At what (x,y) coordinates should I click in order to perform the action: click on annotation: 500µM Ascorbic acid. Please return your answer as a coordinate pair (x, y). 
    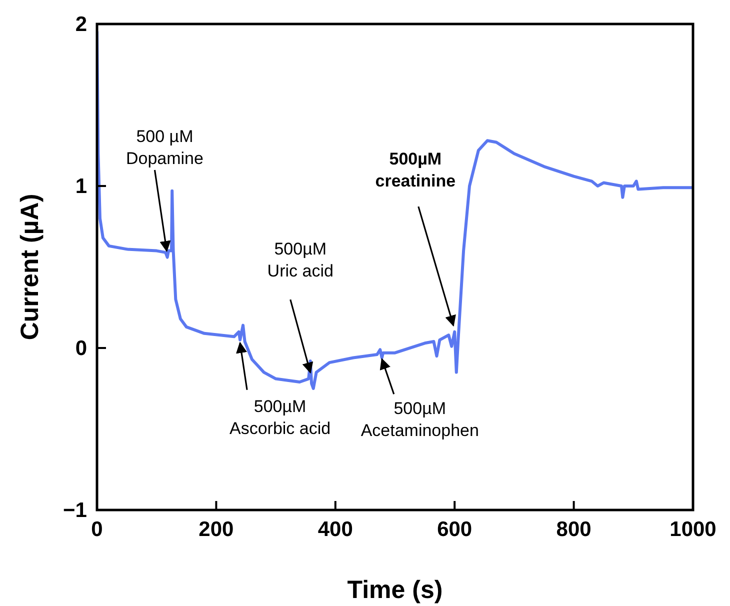
    Looking at the image, I should click on (280, 417).